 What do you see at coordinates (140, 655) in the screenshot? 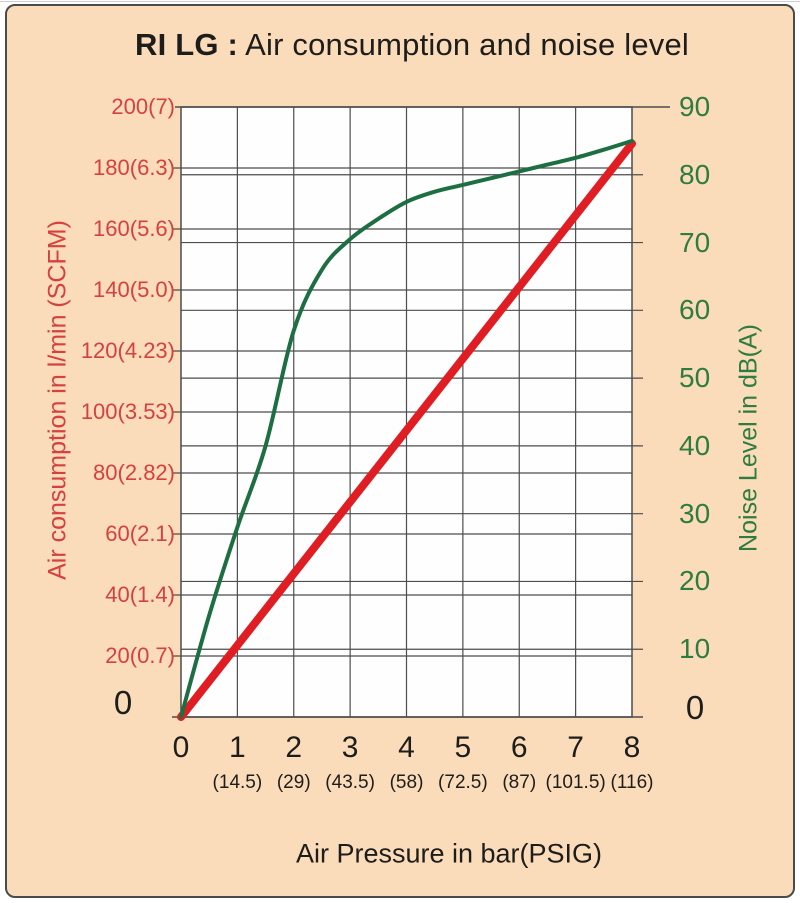
I see `left-axis-tick-label: 20(0.7)` at bounding box center [140, 655].